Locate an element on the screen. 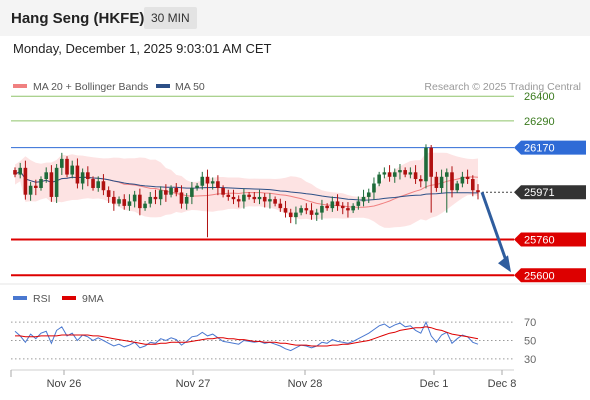  x-tick-label: Dec 1 is located at coordinates (434, 384).